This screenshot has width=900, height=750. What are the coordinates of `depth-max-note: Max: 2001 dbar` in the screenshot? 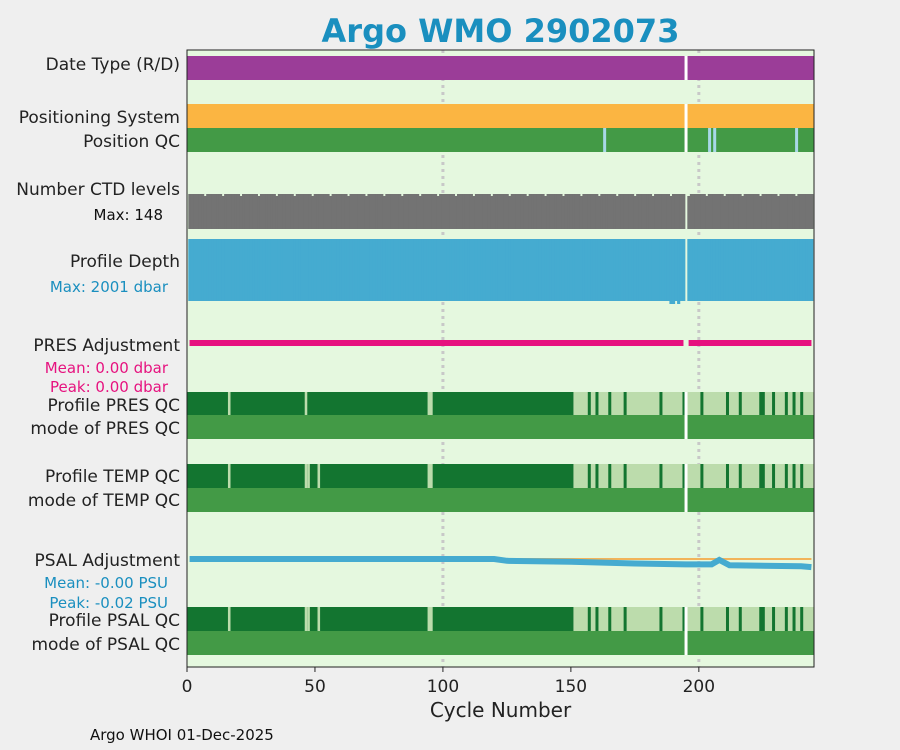 It's located at (109, 287).